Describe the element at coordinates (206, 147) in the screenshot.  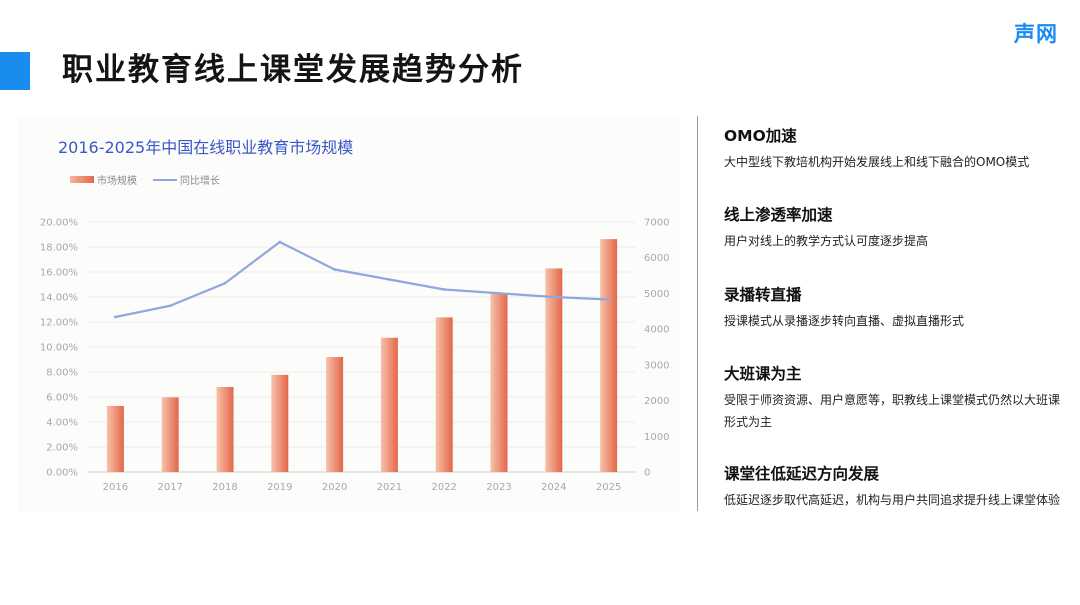
I see `chart-title: 2016-2025年中国在线职业教育市场规模` at that location.